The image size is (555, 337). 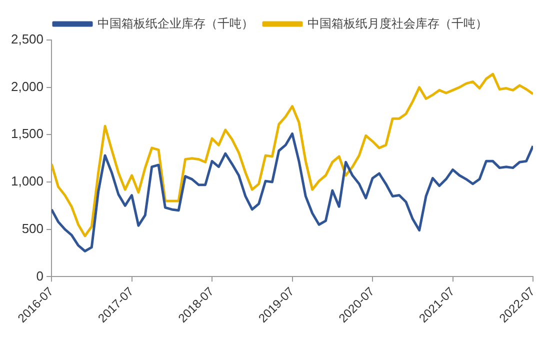 I want to click on y-tick-label: 2,000, so click(x=27, y=86).